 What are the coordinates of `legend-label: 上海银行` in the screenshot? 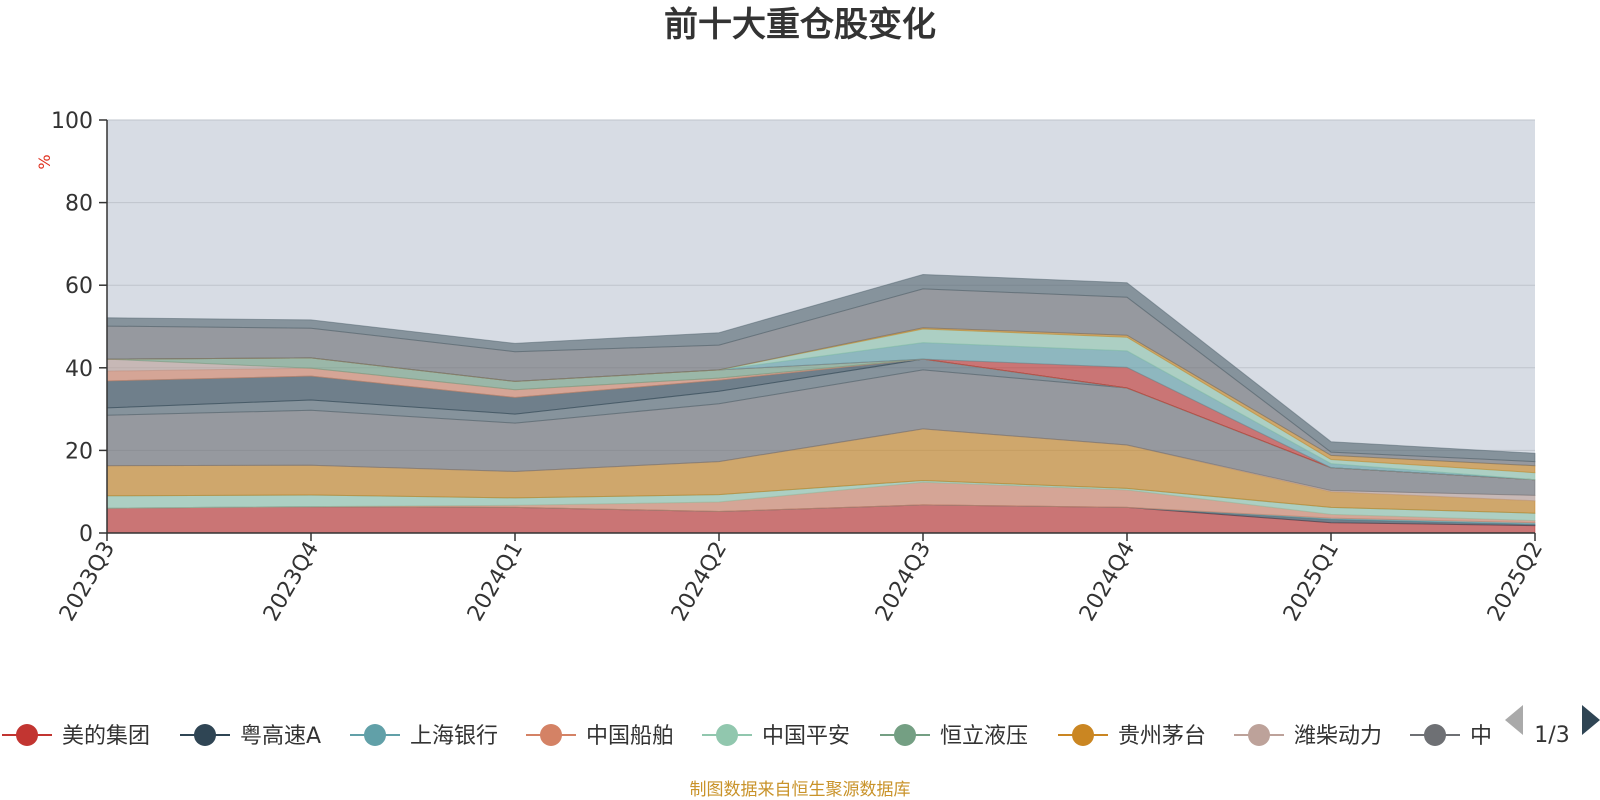 It's located at (454, 736).